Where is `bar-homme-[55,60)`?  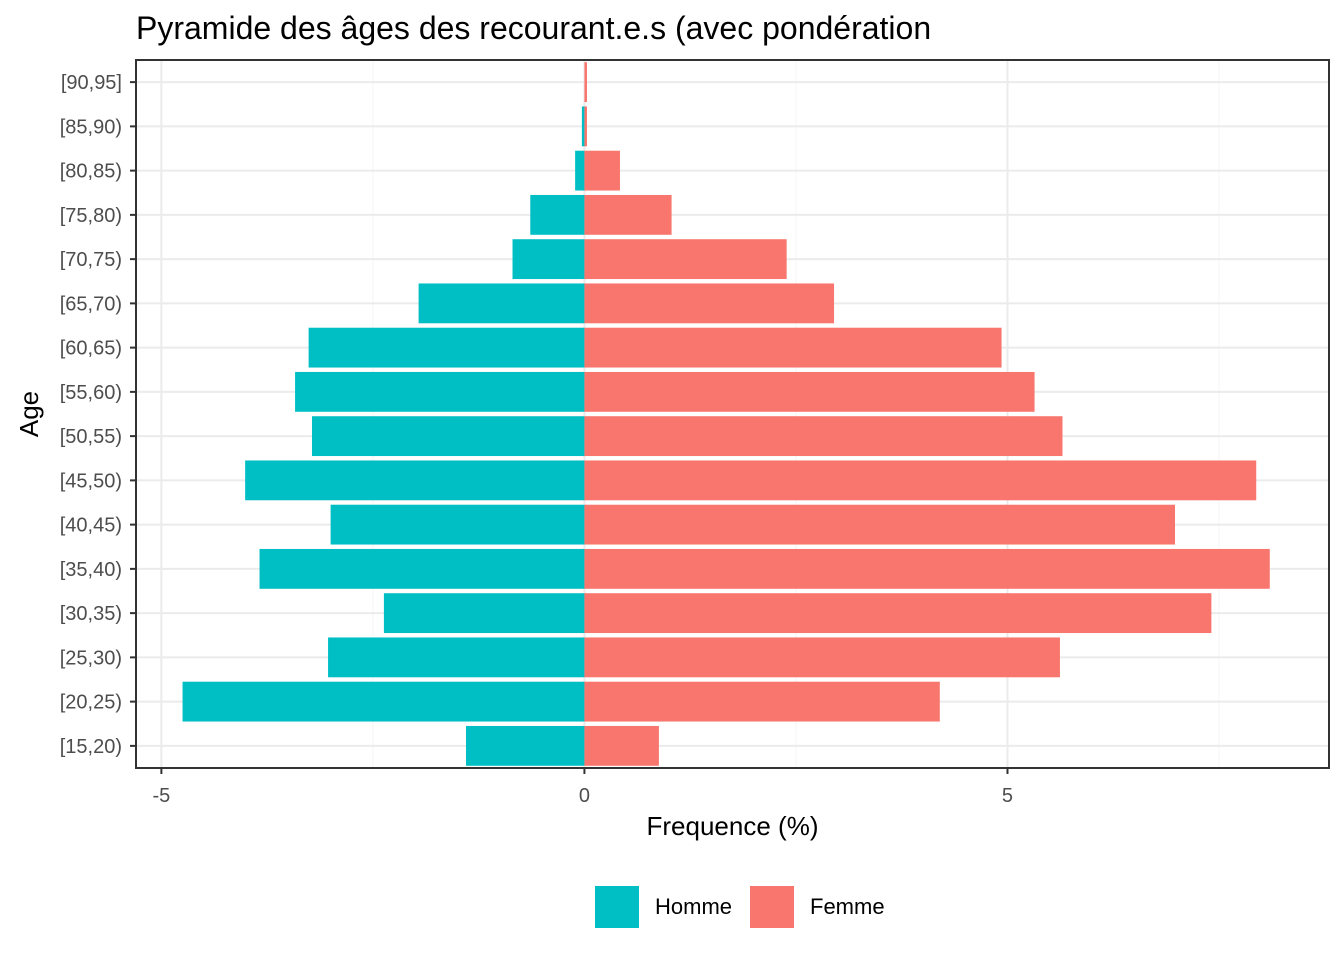 bar-homme-[55,60) is located at coordinates (440, 391).